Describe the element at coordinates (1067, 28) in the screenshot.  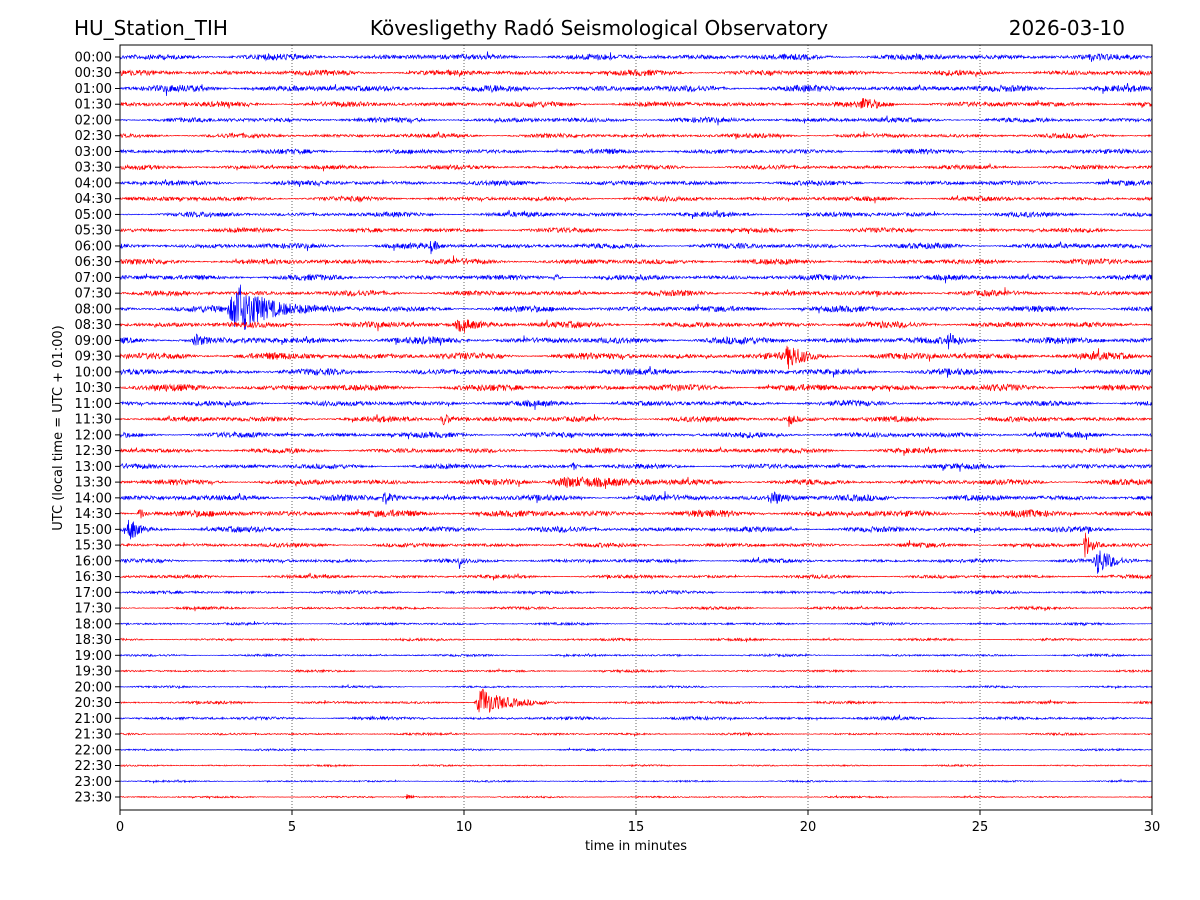
I see `date-title: 2026-03-10` at that location.